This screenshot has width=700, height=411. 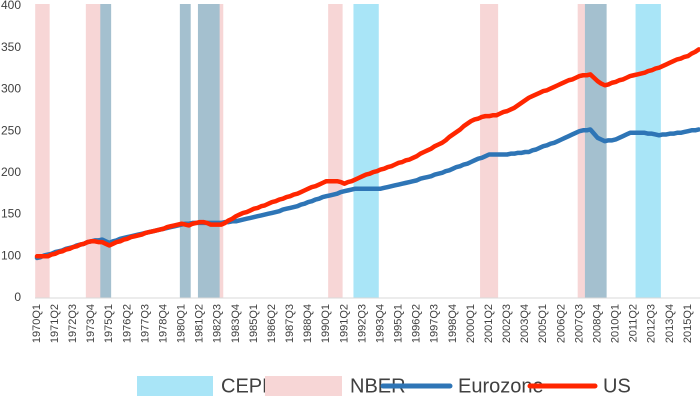 I want to click on x-tick-label: 1976Q2, so click(x=127, y=323).